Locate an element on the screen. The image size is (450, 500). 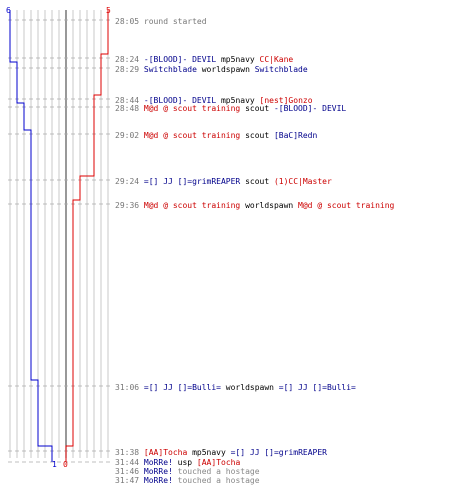
event-row: 28:29 Switchblade worldspawn Switchblade is located at coordinates (211, 69).